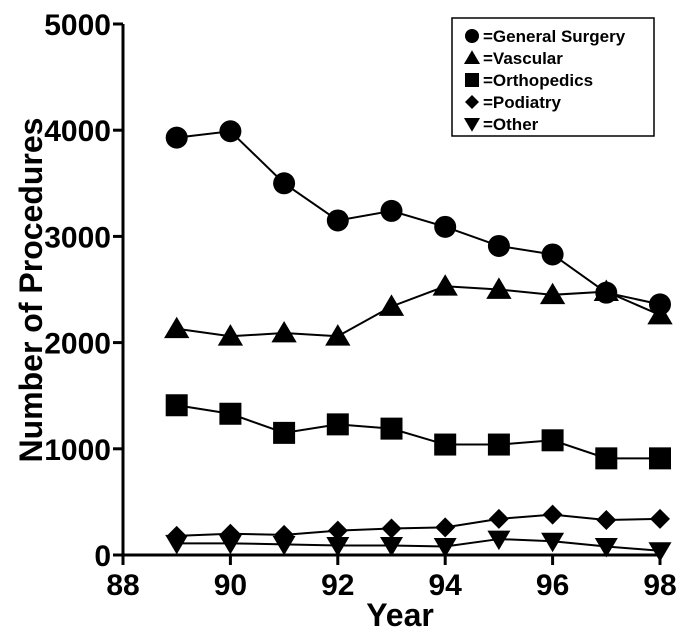 This screenshot has width=686, height=632. Describe the element at coordinates (77, 344) in the screenshot. I see `y-tick-label: 2000` at that location.